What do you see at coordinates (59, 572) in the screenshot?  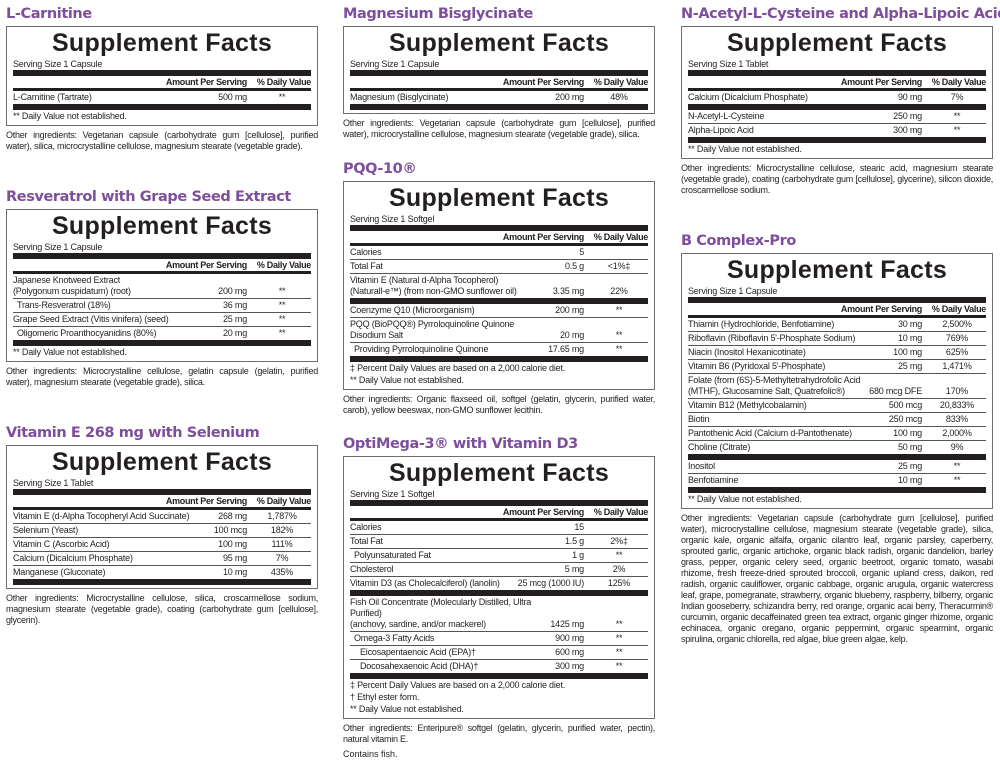 I see `nutrient-name: Manganese (Gluconate)` at bounding box center [59, 572].